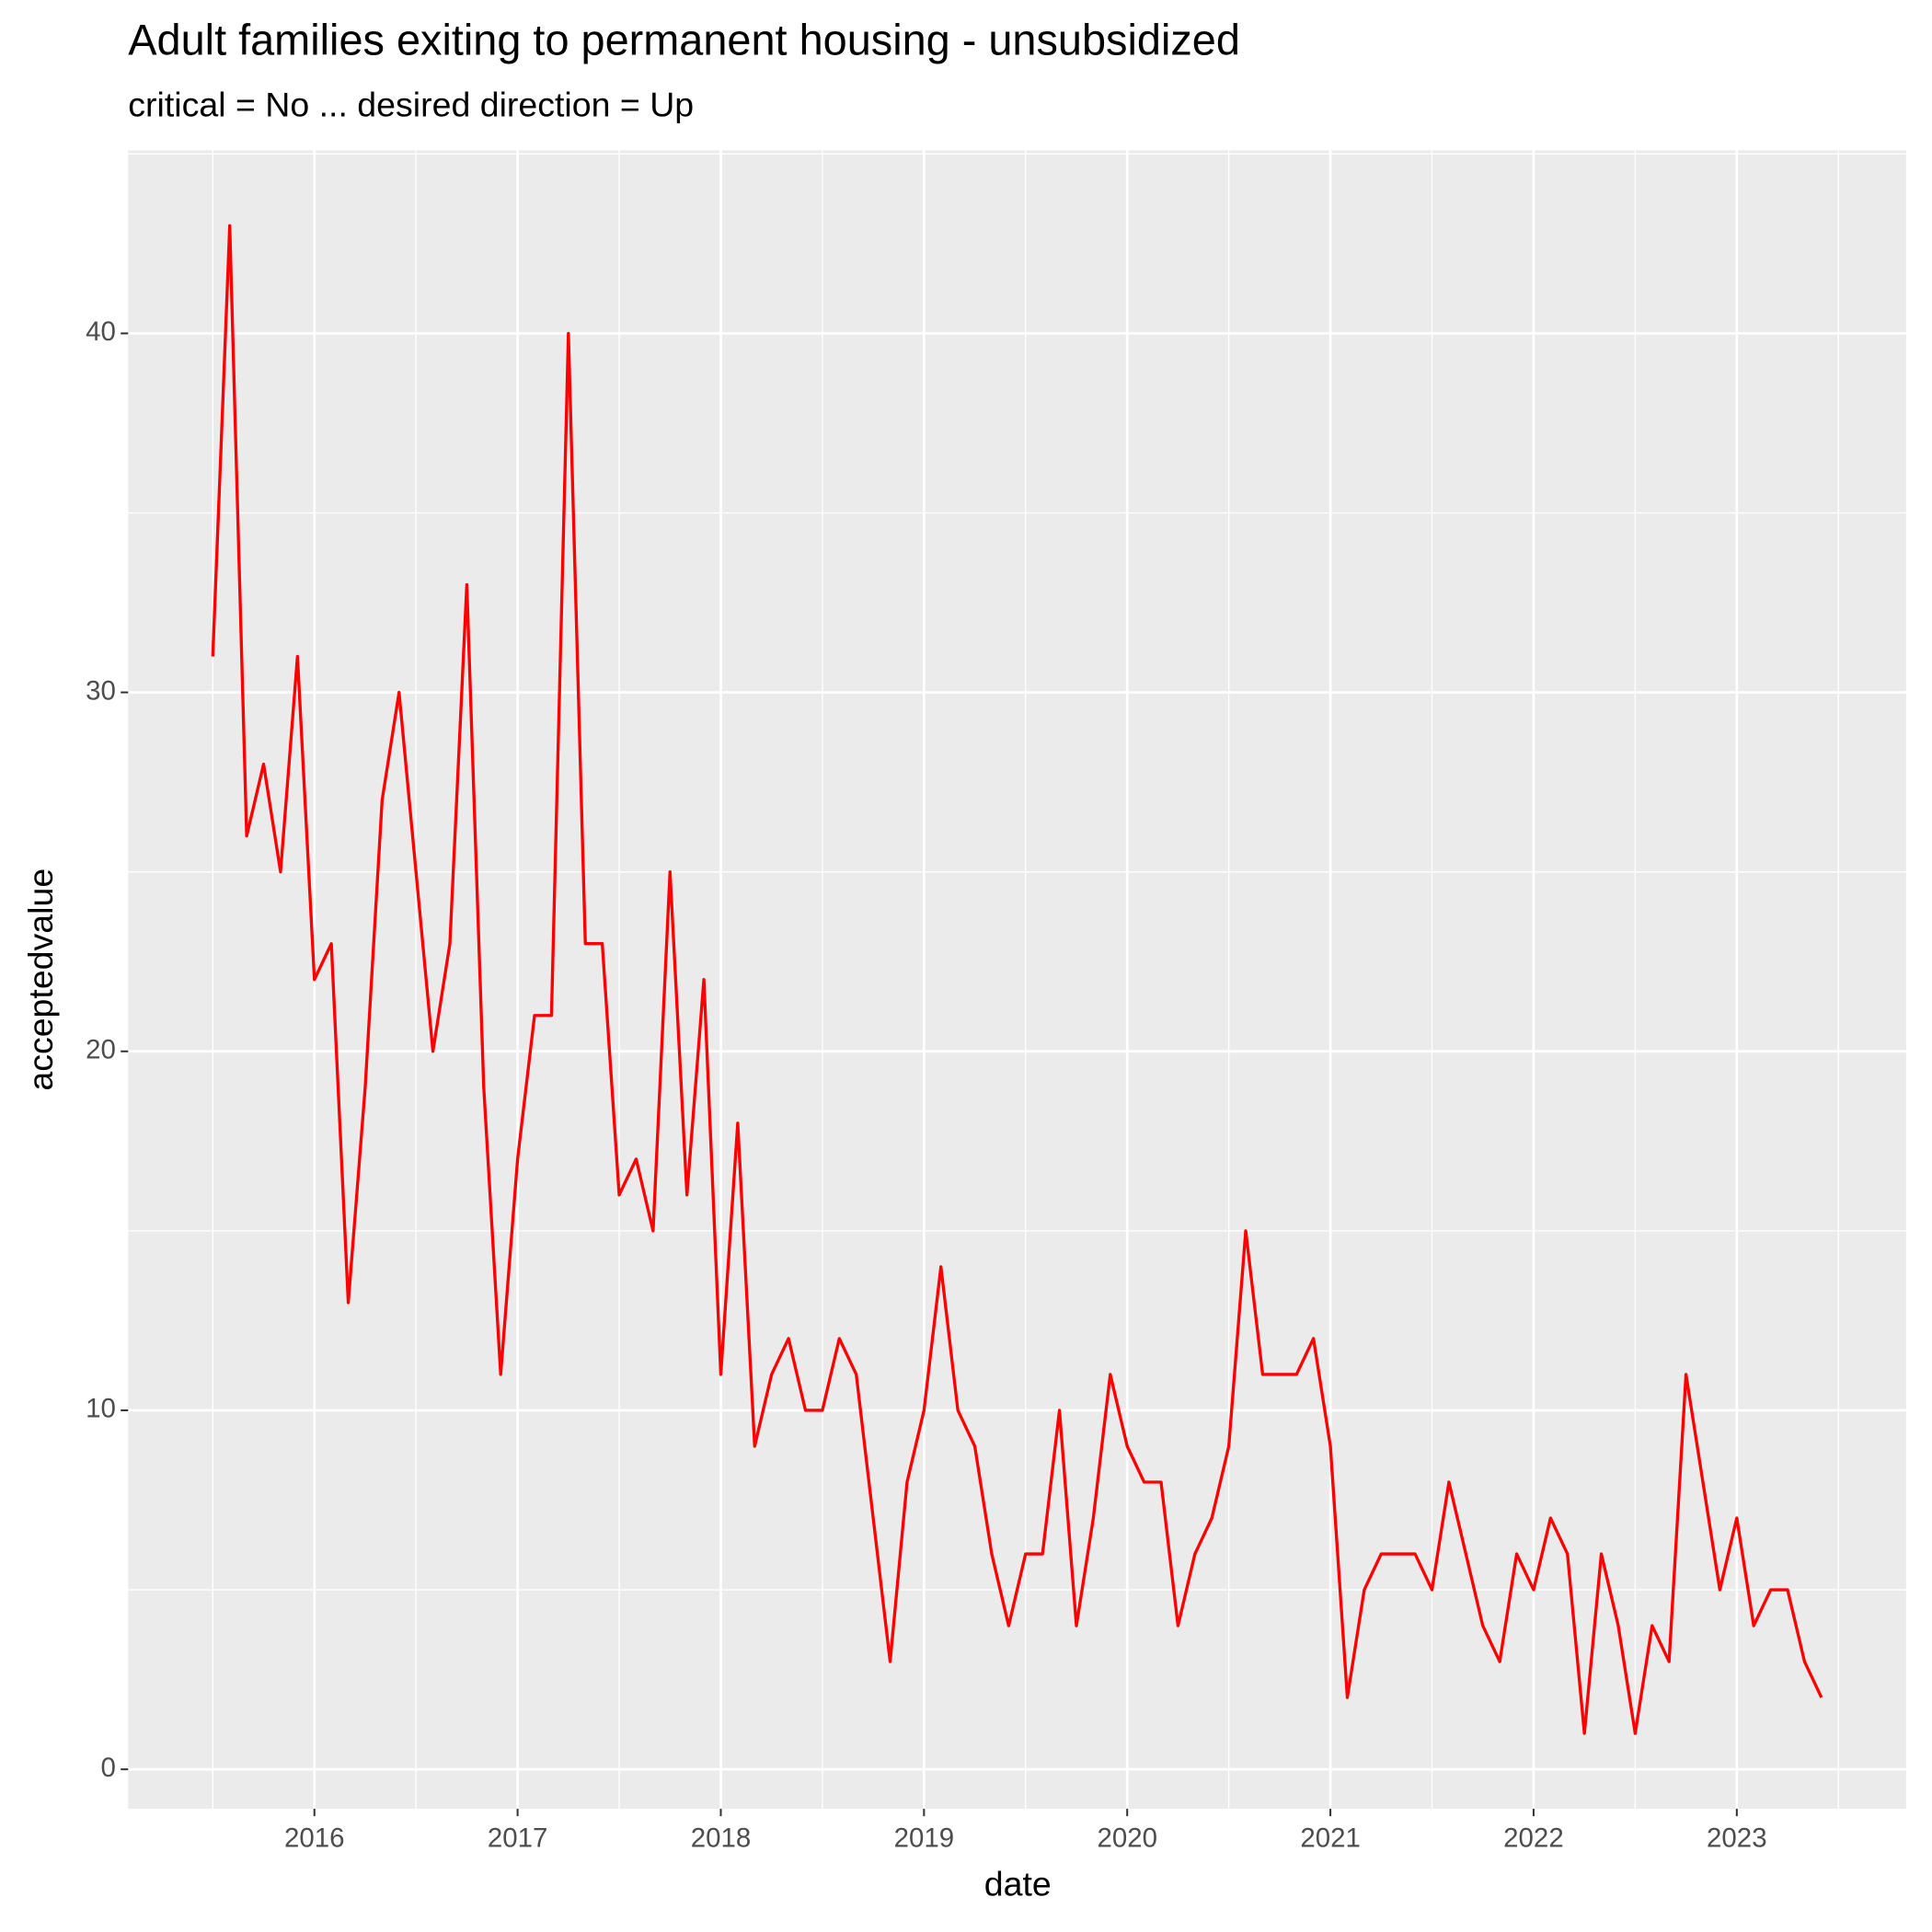 Image resolution: width=1932 pixels, height=1932 pixels. Describe the element at coordinates (1737, 1838) in the screenshot. I see `x-tick-label: 2023` at that location.